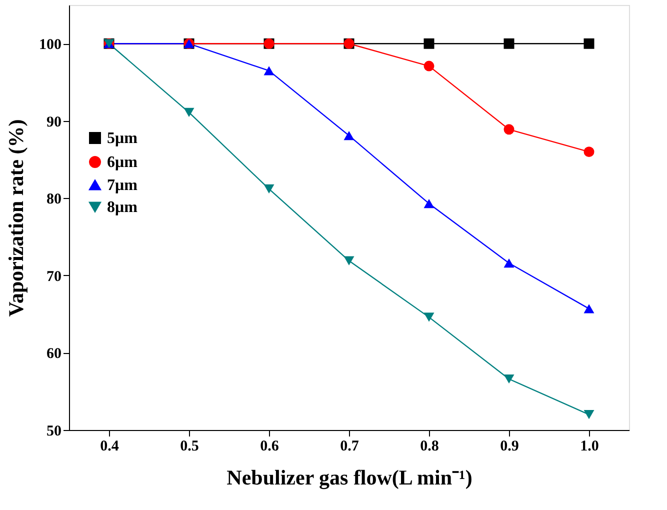 The height and width of the screenshot is (510, 667). I want to click on x-tick-label: 0.5, so click(189, 446).